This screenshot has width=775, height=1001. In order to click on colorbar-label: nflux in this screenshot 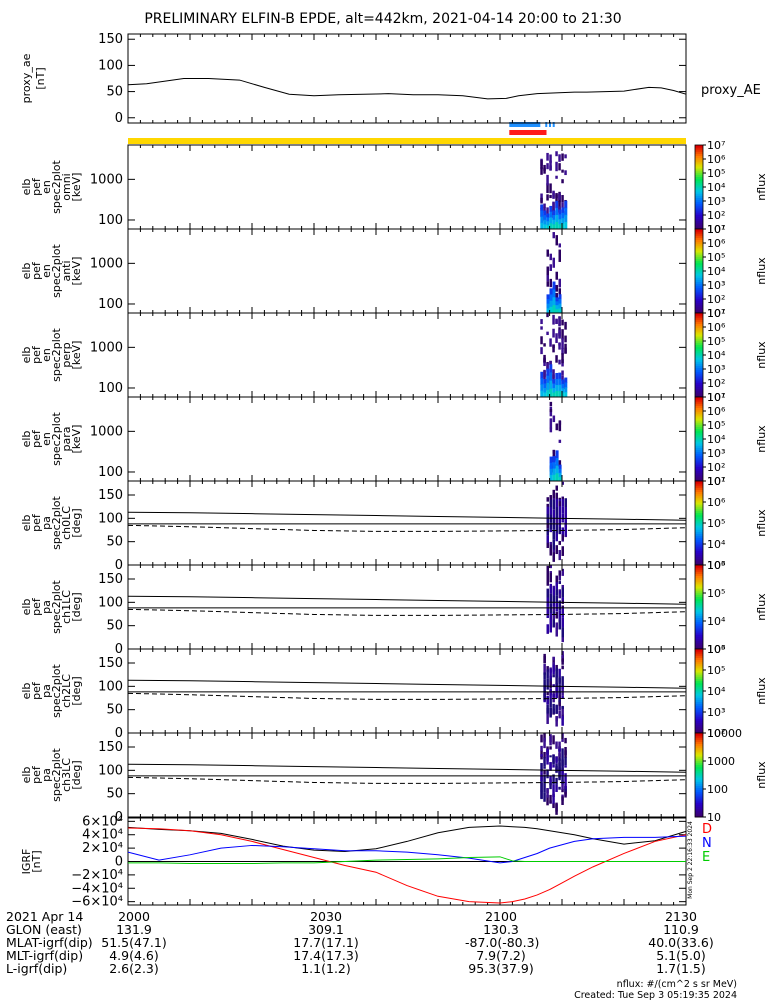, I will do `click(761, 523)`.